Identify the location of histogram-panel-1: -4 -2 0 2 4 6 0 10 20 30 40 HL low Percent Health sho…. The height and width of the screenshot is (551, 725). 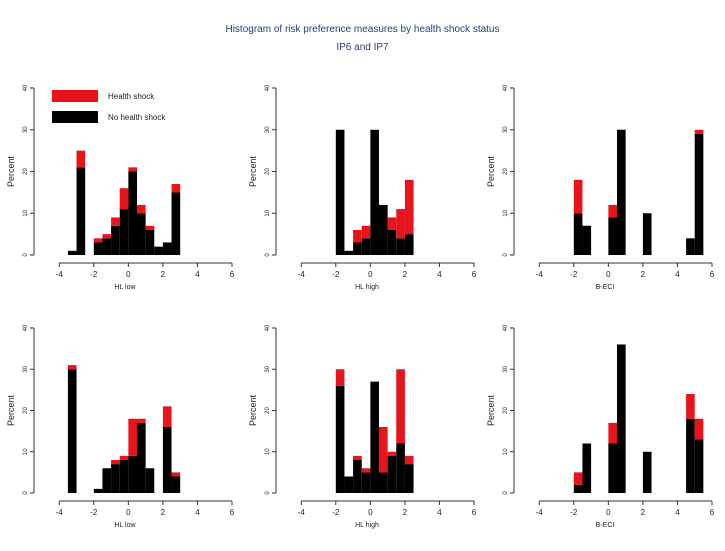
(120, 187).